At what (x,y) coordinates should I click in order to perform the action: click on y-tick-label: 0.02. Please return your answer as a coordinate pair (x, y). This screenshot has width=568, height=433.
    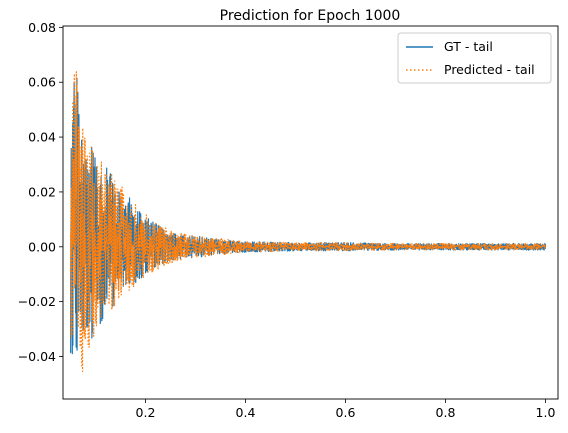
    Looking at the image, I should click on (42, 191).